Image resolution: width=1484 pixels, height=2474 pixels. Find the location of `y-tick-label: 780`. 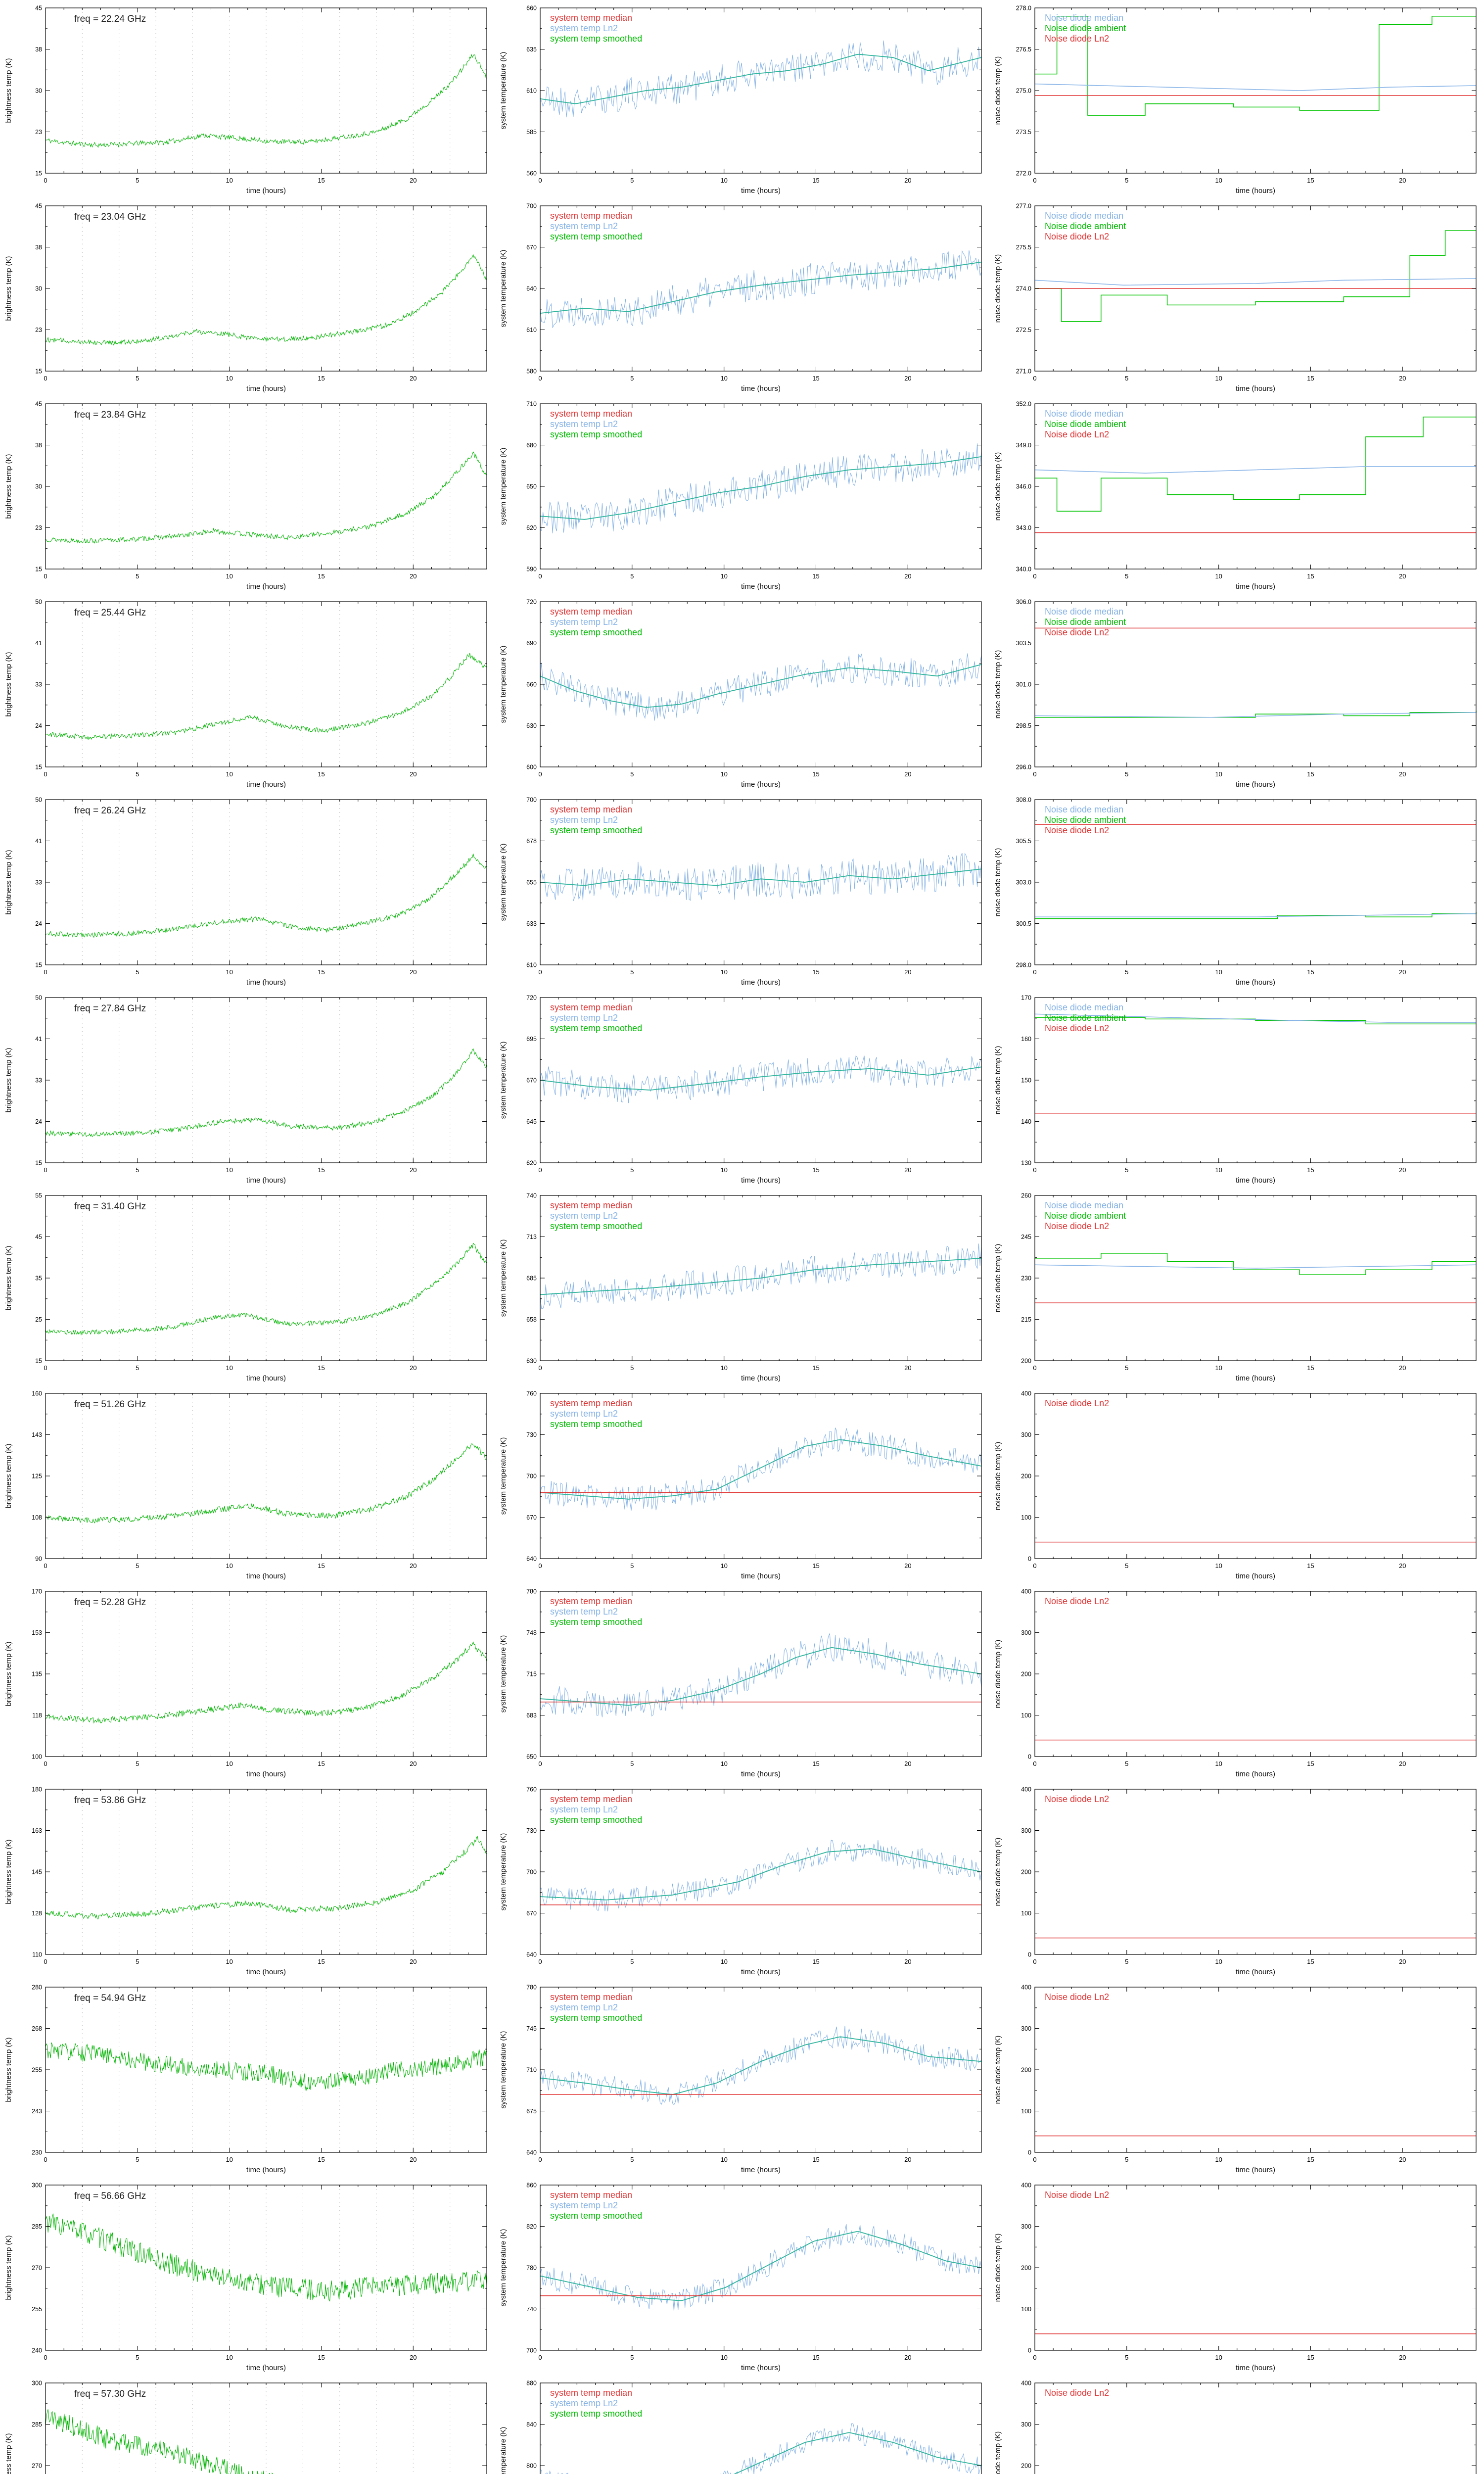

y-tick-label: 780 is located at coordinates (531, 2269).